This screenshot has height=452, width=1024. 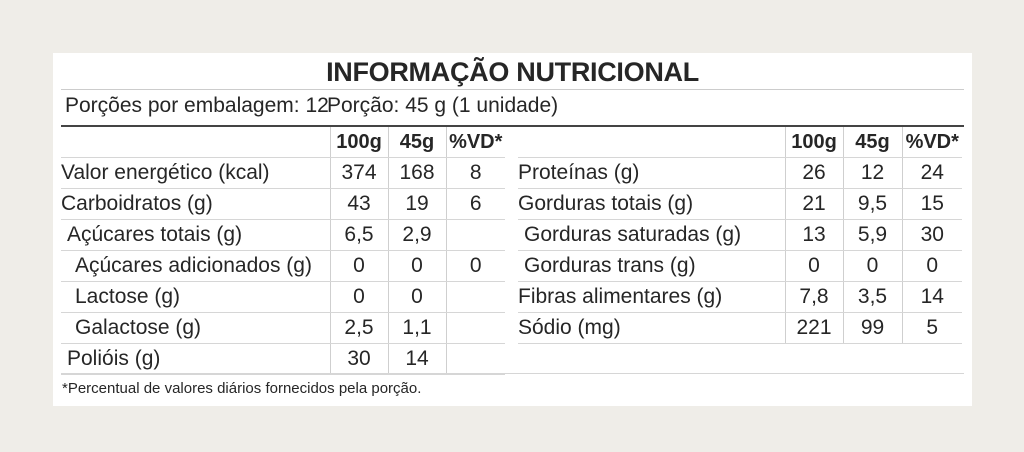 What do you see at coordinates (872, 204) in the screenshot?
I see `value-45g: 9,5` at bounding box center [872, 204].